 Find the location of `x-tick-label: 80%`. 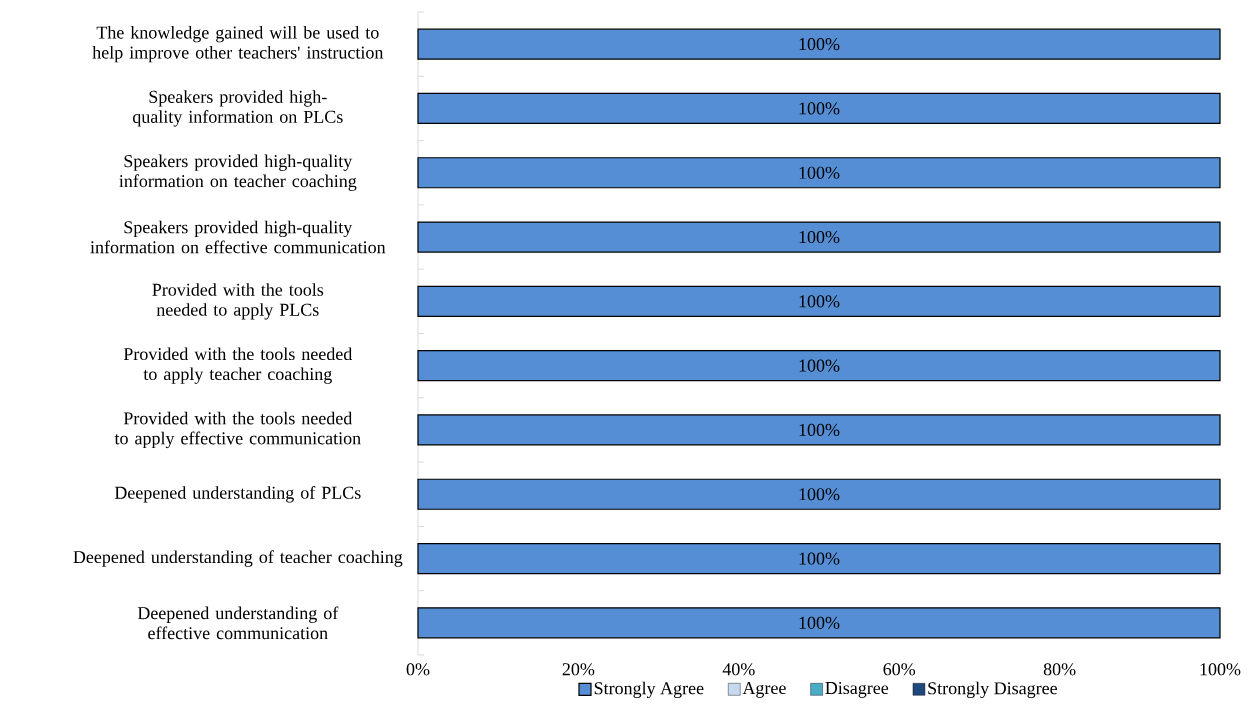

x-tick-label: 80% is located at coordinates (1059, 669).